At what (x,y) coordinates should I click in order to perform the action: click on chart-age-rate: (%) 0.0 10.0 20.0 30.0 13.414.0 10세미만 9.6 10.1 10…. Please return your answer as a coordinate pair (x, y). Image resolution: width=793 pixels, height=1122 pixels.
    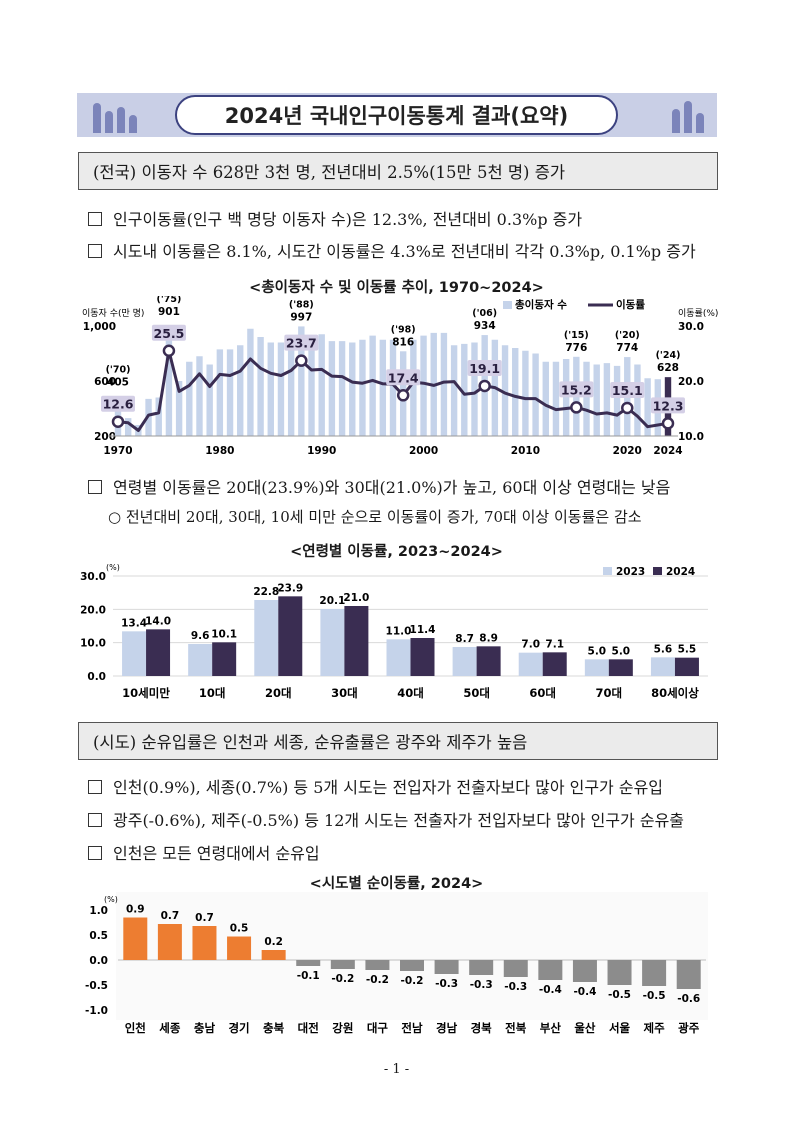
    Looking at the image, I should click on (394, 631).